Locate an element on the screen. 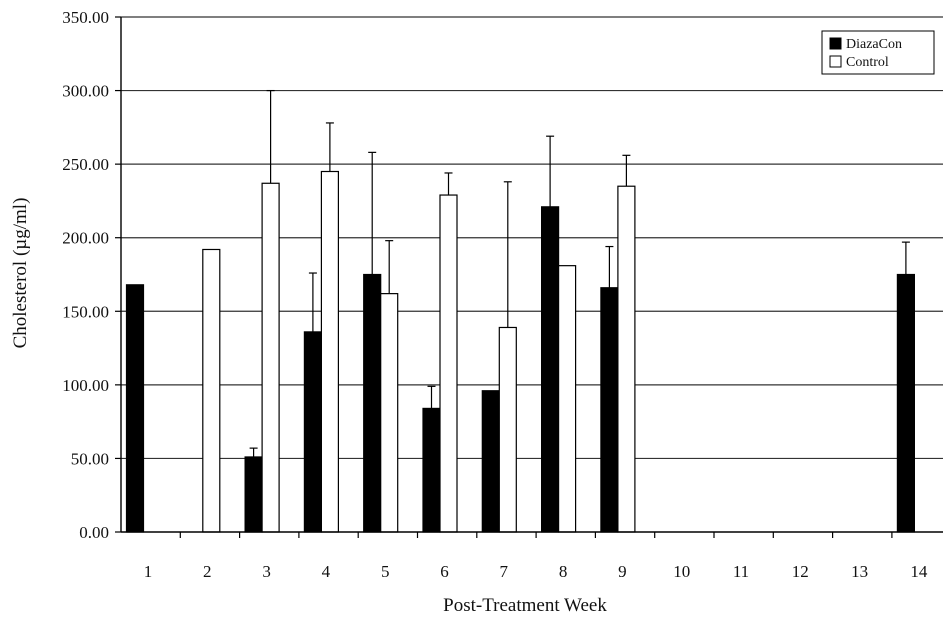 This screenshot has height=623, width=943. x-tick-labels: 1 2 3 4 5 6 7 8 9 10 11 12 13 14 is located at coordinates (536, 571).